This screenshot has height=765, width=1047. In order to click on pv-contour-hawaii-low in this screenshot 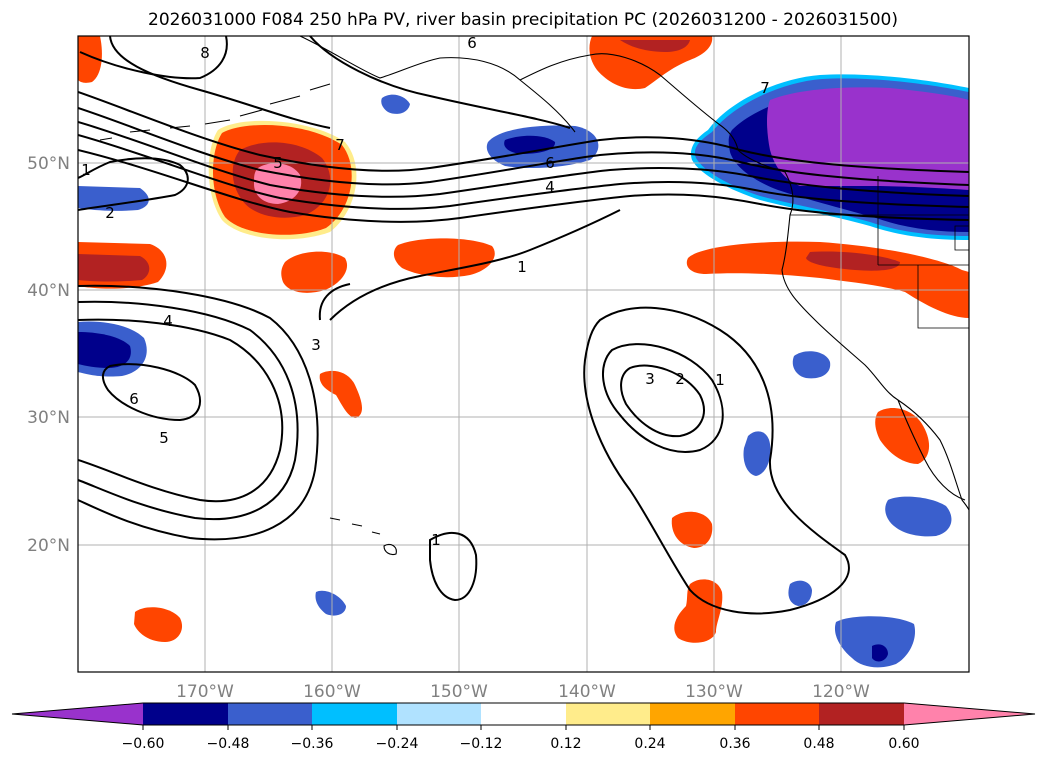, I will do `click(453, 567)`.